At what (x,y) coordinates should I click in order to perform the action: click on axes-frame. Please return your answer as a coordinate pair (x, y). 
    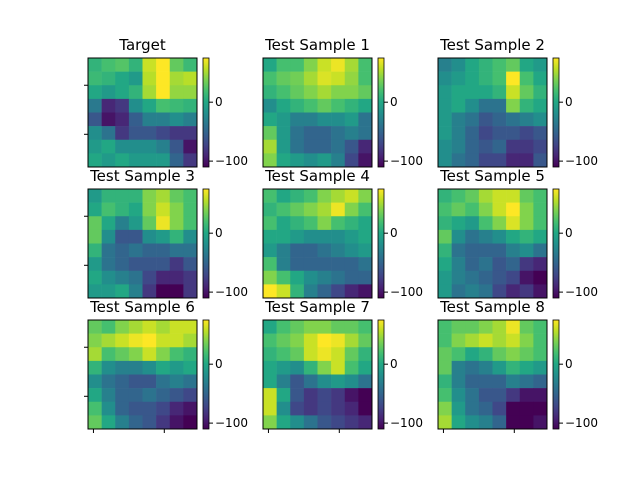
    Looking at the image, I should click on (492, 374).